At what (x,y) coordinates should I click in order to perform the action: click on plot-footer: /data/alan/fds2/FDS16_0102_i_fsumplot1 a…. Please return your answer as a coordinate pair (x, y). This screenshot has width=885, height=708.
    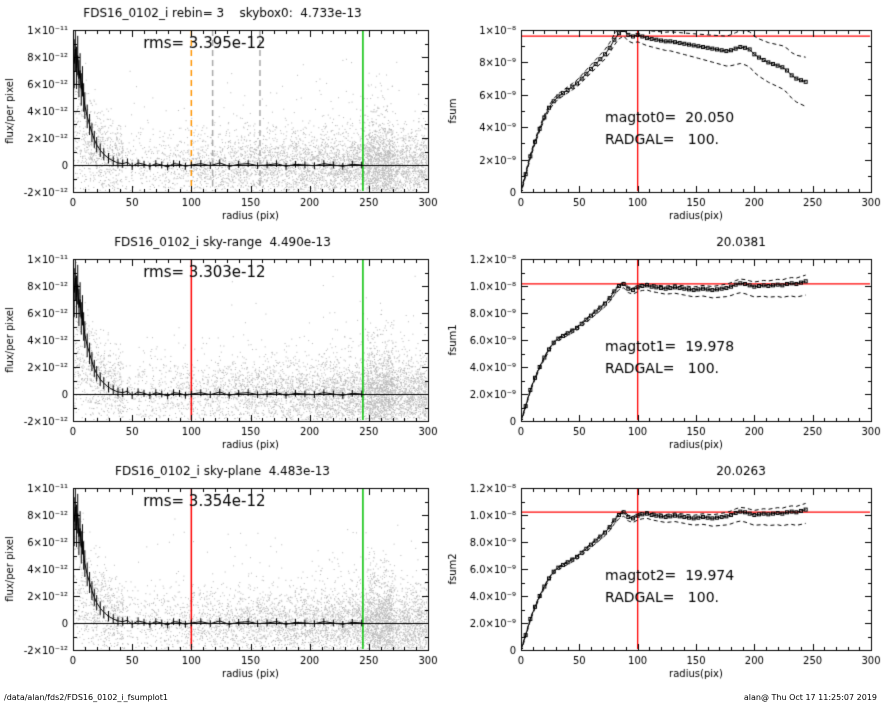
    Looking at the image, I should click on (442, 697).